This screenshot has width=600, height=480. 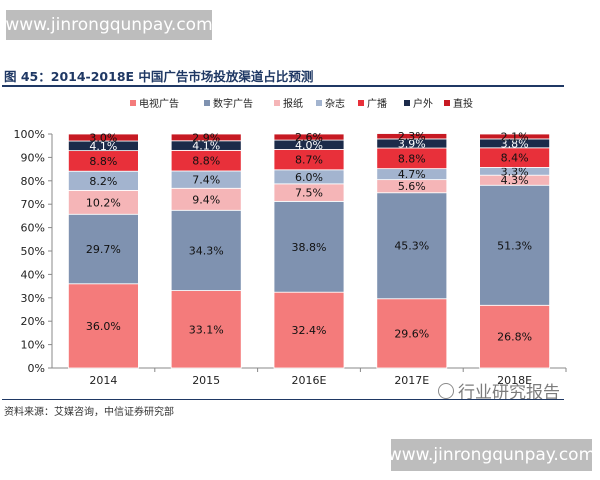 I want to click on y-tick-label: 70%, so click(x=33, y=204).